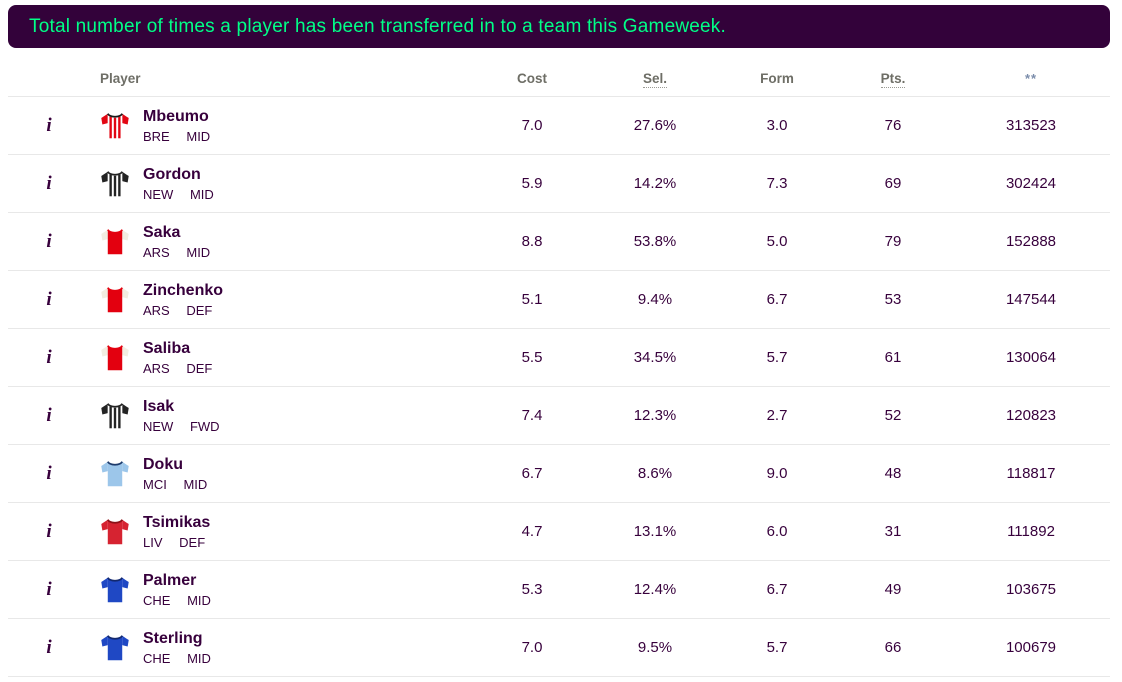 The image size is (1122, 682). Describe the element at coordinates (559, 242) in the screenshot. I see `player-row: i Saka ARS MID` at that location.